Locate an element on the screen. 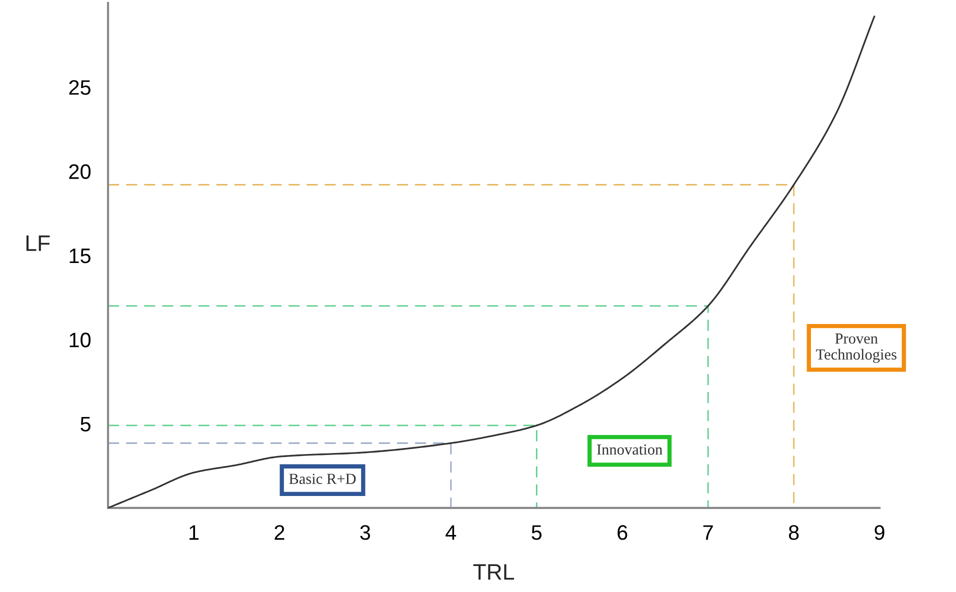 The image size is (956, 592). y-tick-label: 15 is located at coordinates (80, 256).